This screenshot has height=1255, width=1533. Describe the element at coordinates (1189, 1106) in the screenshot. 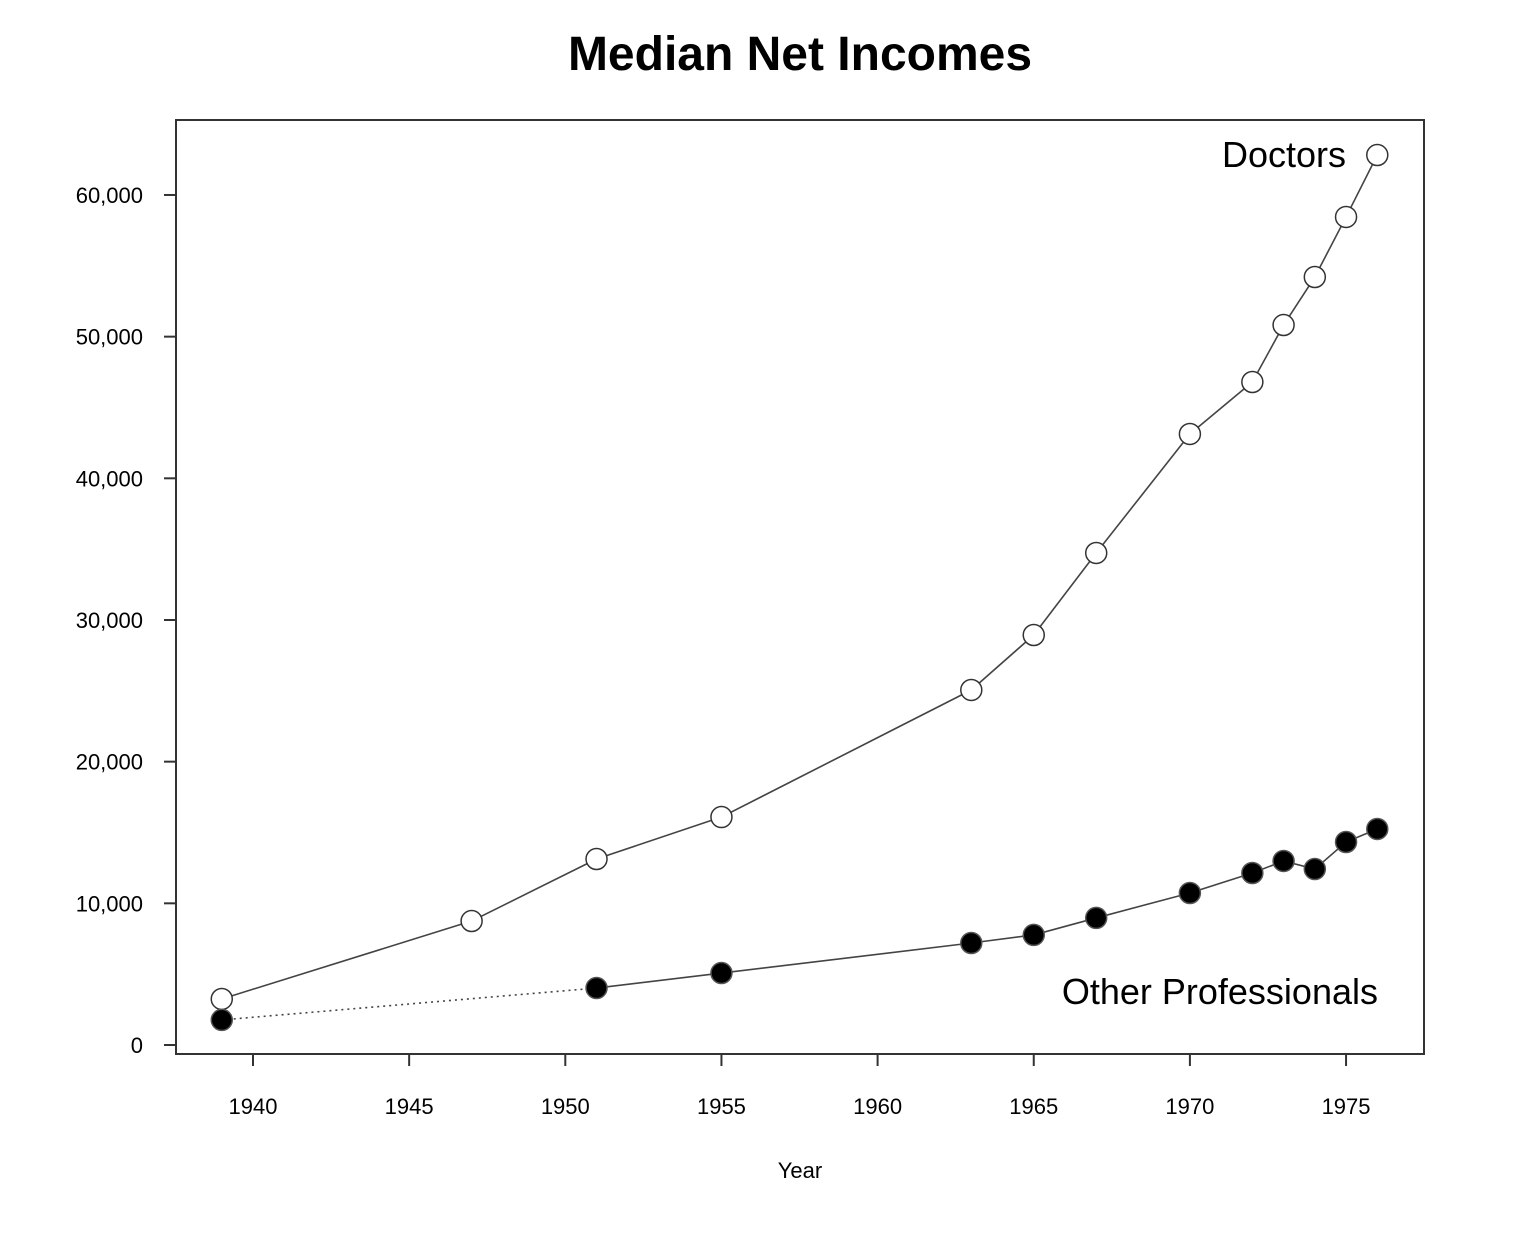

I see `x-tick-label: 1970` at that location.